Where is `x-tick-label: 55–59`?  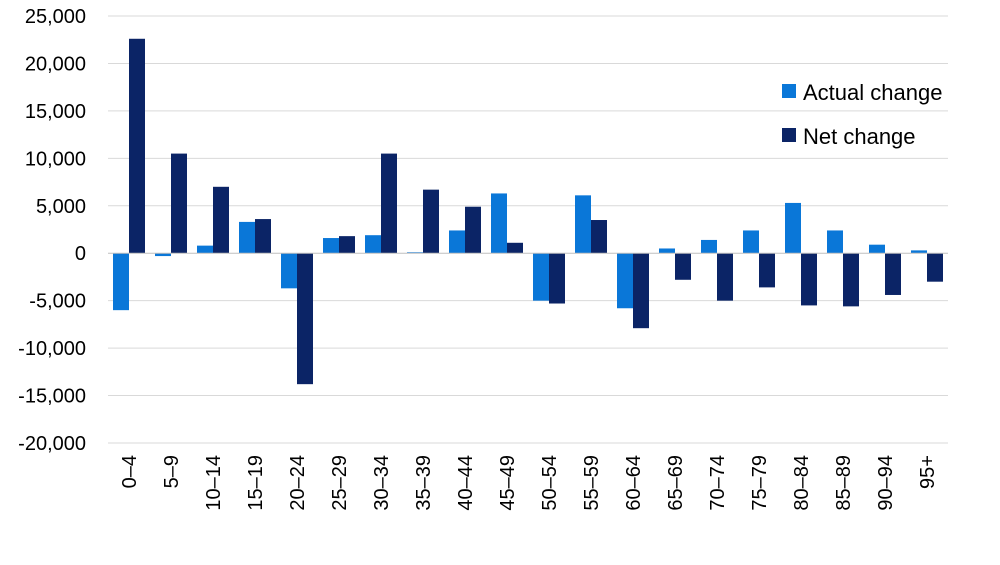
x-tick-label: 55–59 is located at coordinates (592, 483).